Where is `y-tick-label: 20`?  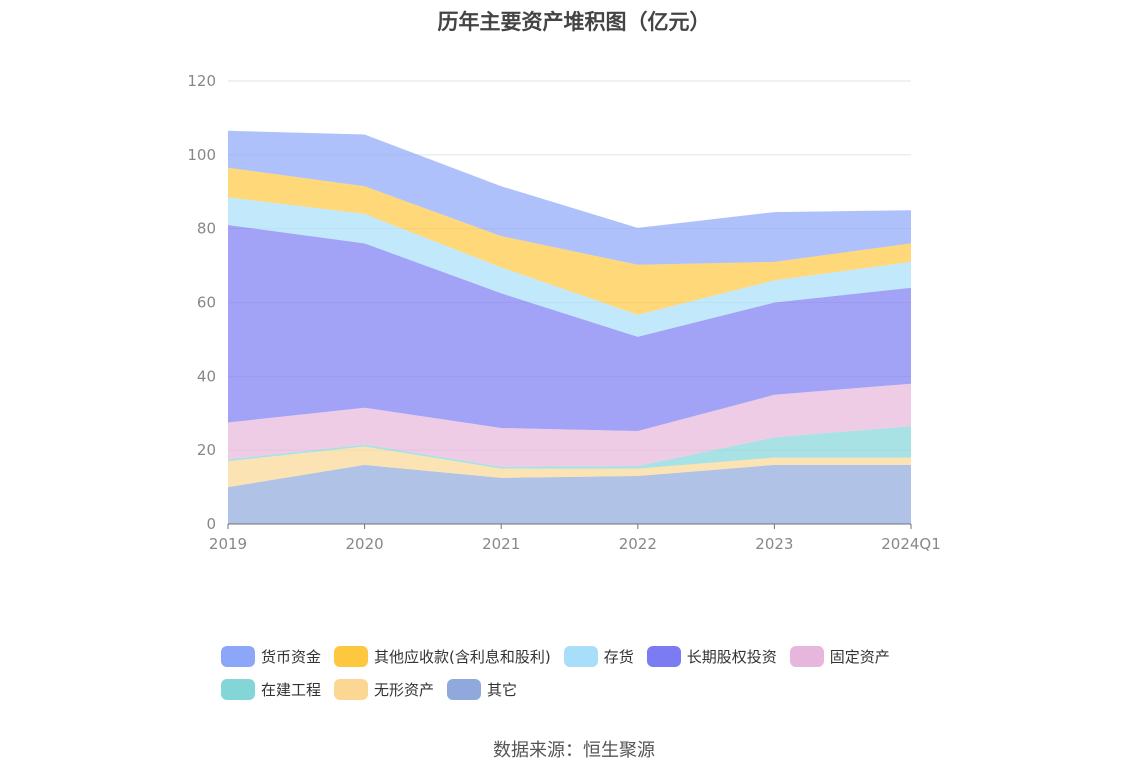 y-tick-label: 20 is located at coordinates (206, 450).